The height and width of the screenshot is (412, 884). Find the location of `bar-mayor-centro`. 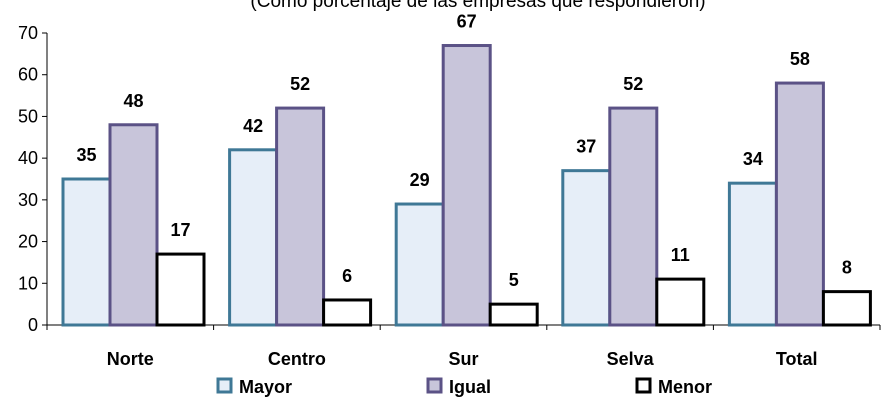

bar-mayor-centro is located at coordinates (253, 237).